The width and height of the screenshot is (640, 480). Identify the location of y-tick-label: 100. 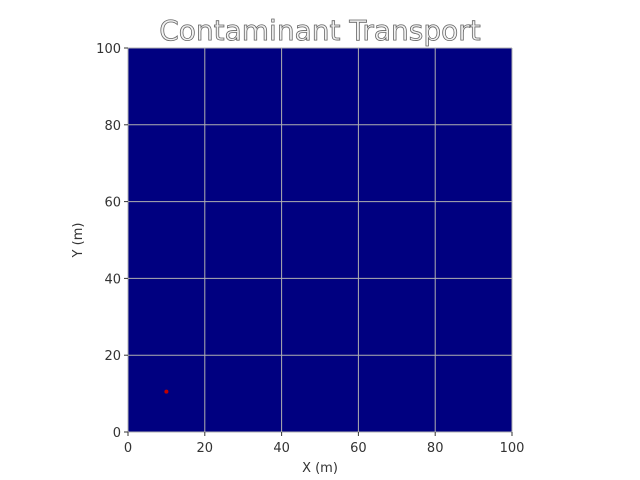
(108, 49).